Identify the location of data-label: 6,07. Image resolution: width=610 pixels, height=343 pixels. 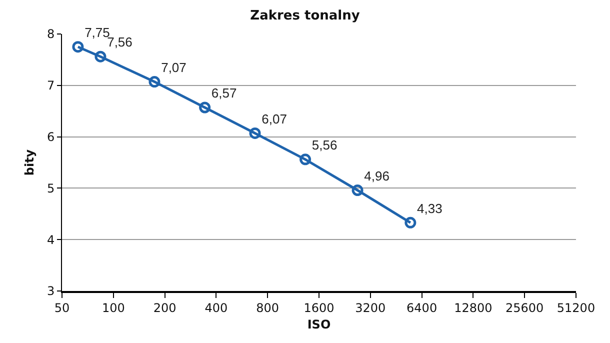
(274, 118).